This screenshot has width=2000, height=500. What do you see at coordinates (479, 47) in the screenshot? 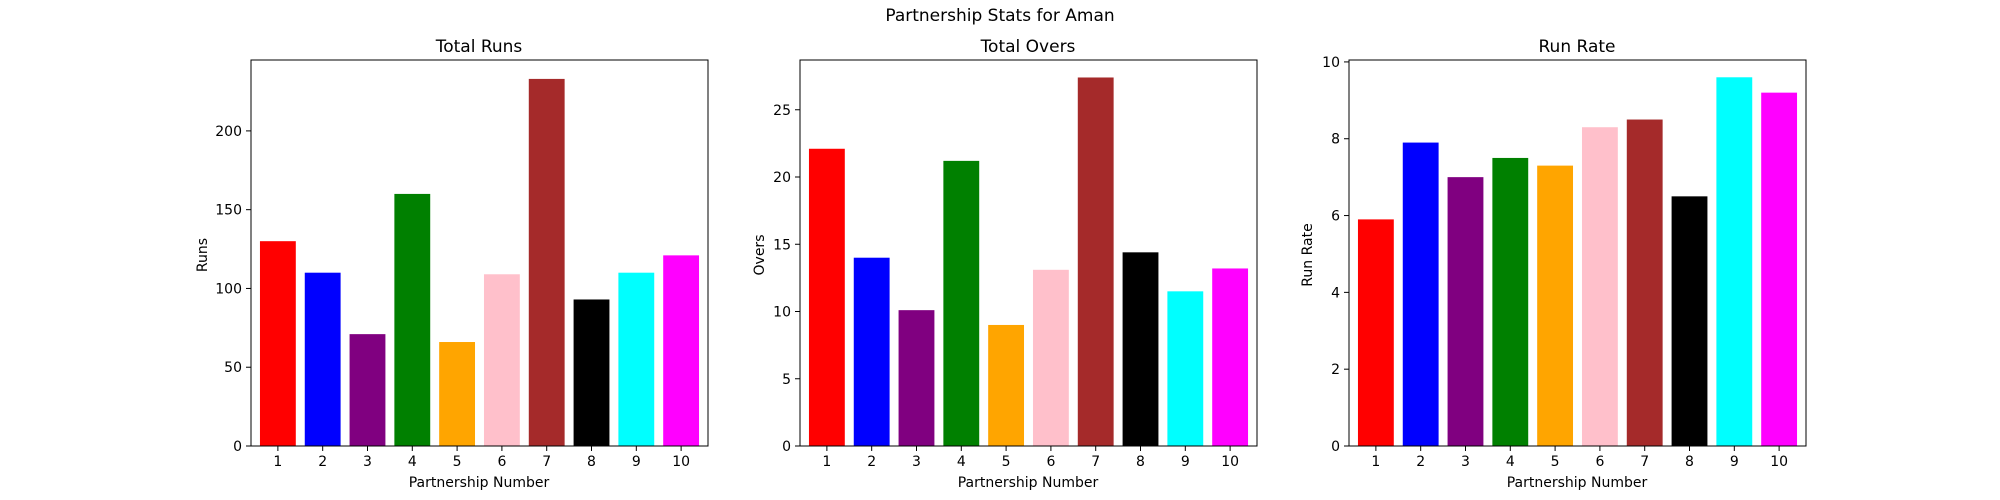
I see `chart-title: Total Runs` at bounding box center [479, 47].